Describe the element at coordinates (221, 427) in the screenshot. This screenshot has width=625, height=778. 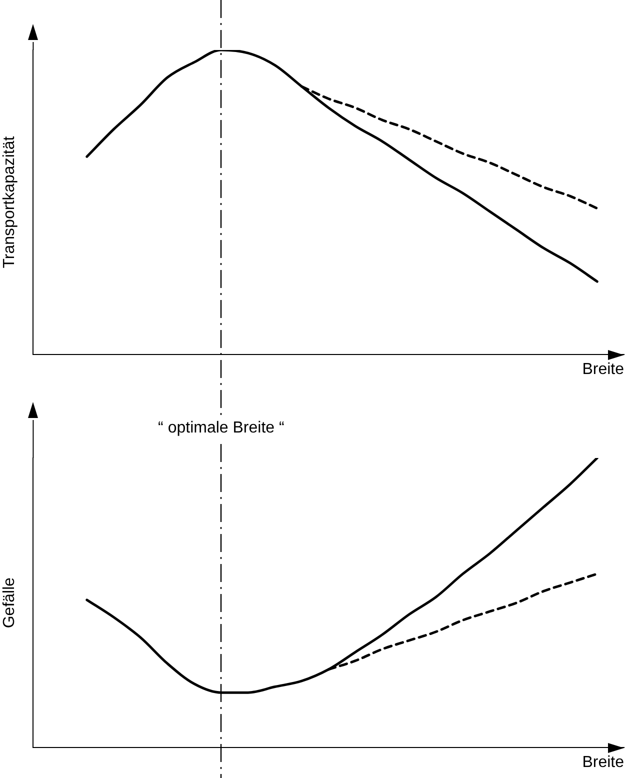
I see `text: “ optimale Breite “` at that location.